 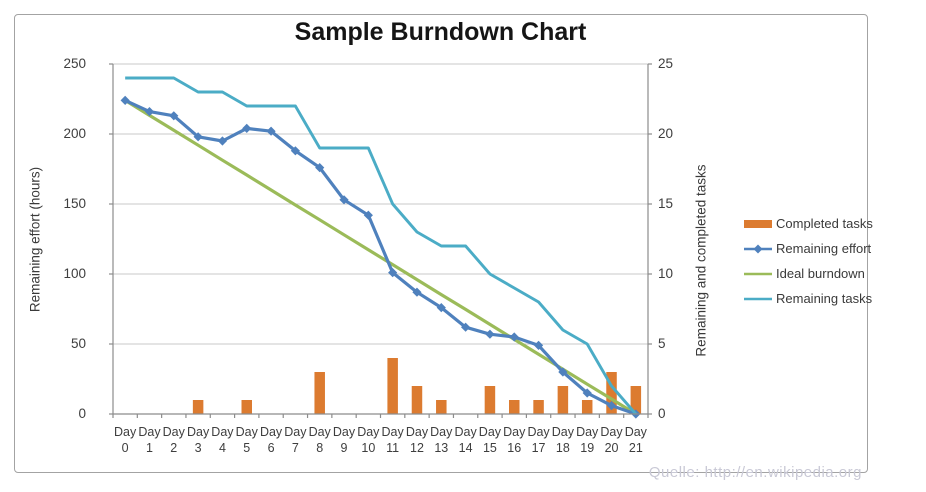 What do you see at coordinates (74, 133) in the screenshot?
I see `left-axis-tick-label: 200` at bounding box center [74, 133].